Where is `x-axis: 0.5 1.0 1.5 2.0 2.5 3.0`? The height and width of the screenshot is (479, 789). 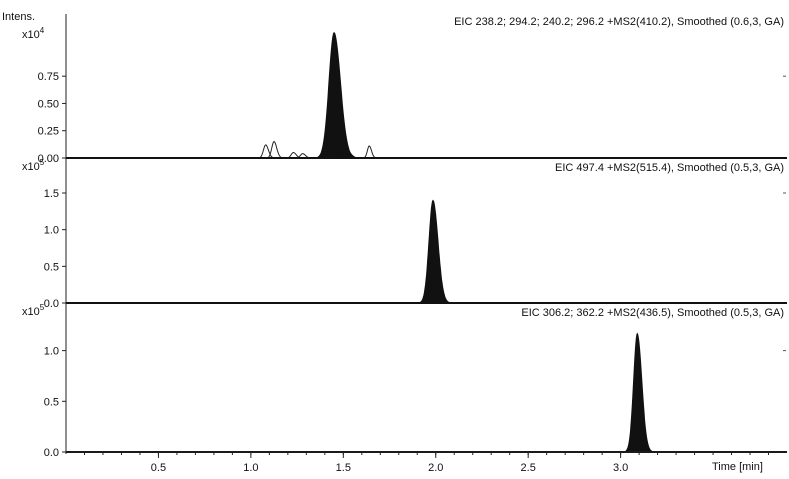
x-axis: 0.5 1.0 1.5 2.0 2.5 3.0 is located at coordinates (426, 462).